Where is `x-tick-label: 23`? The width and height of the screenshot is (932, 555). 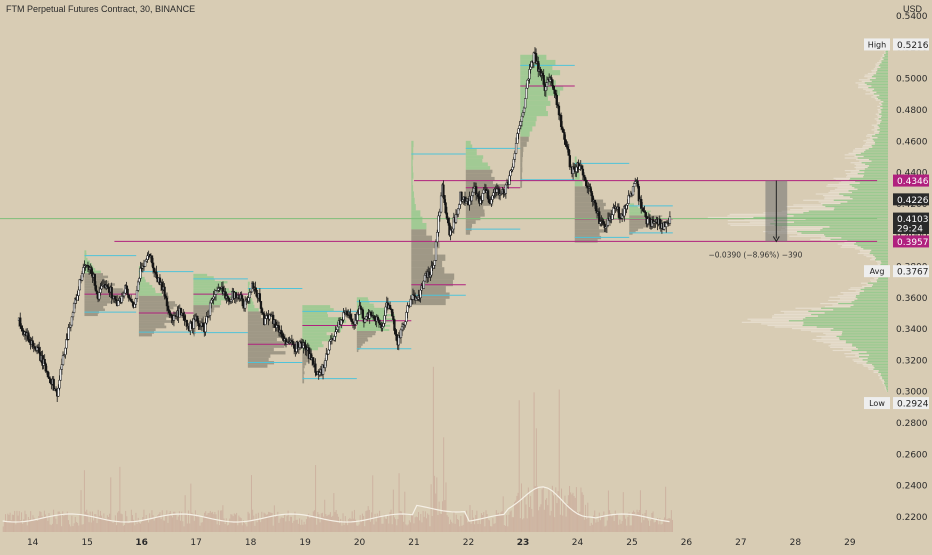 x-tick-label: 23 is located at coordinates (523, 543).